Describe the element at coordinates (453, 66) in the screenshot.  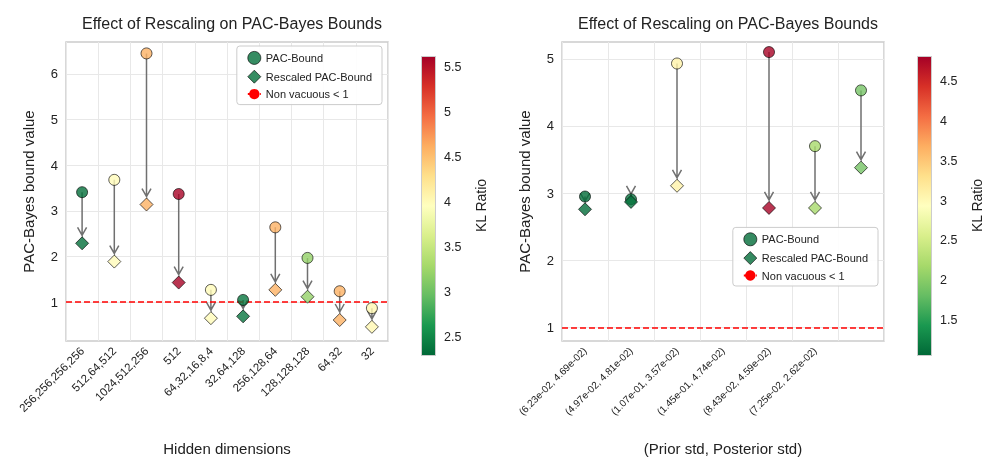
I see `color-bar-label: 5.5` at that location.